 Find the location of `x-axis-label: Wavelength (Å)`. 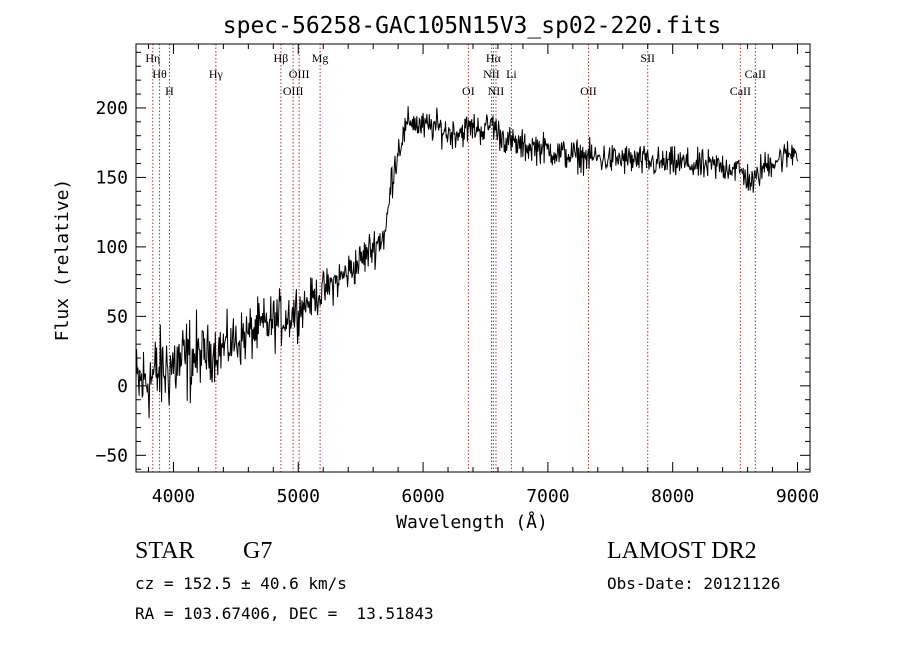

x-axis-label: Wavelength (Å) is located at coordinates (472, 522).